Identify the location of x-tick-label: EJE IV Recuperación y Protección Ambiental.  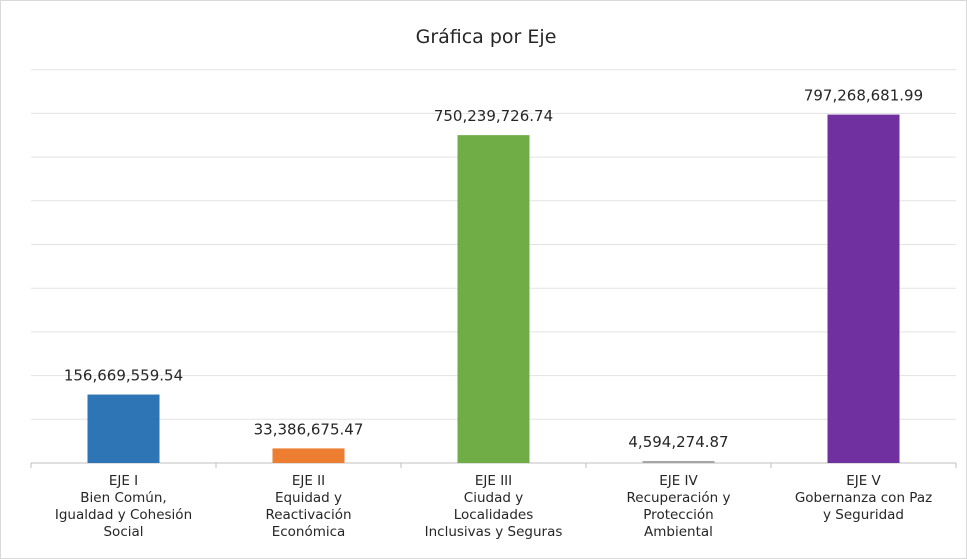
(678, 506).